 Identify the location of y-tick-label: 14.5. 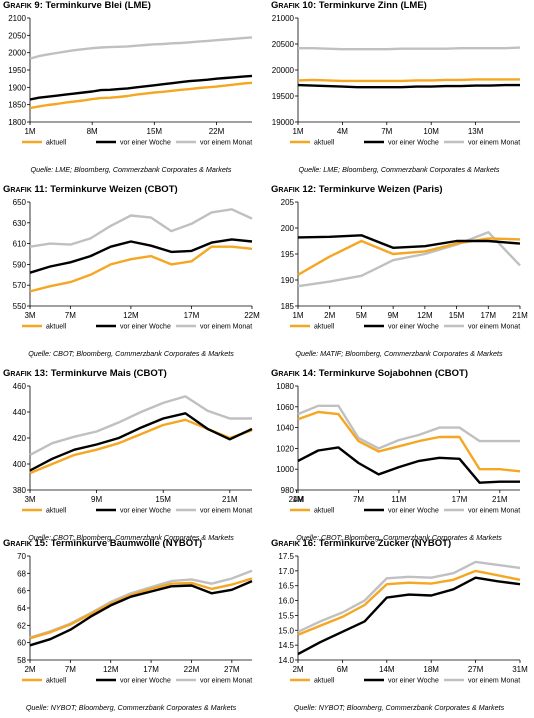
(286, 645).